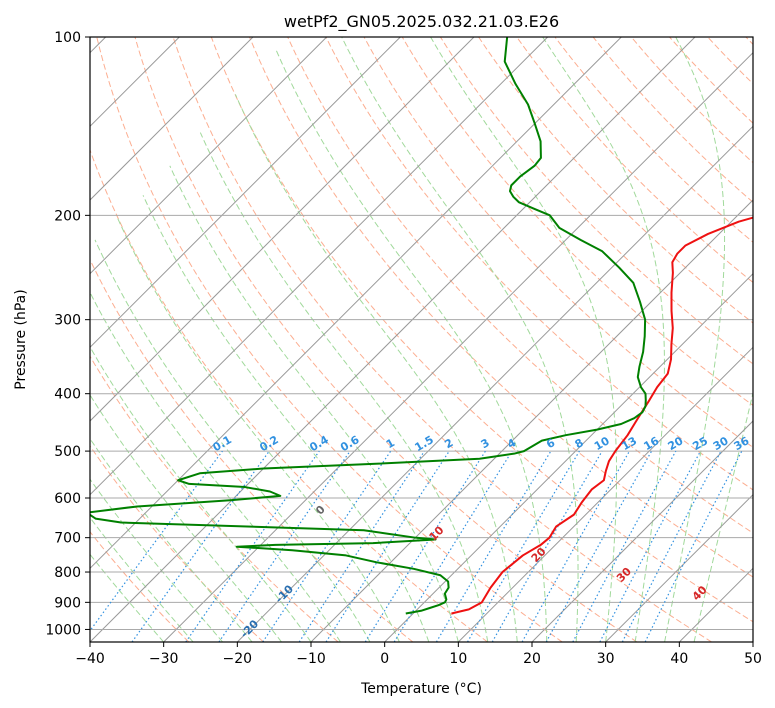 This screenshot has height=708, width=775. What do you see at coordinates (679, 659) in the screenshot?
I see `x-tick-label: 40` at bounding box center [679, 659].